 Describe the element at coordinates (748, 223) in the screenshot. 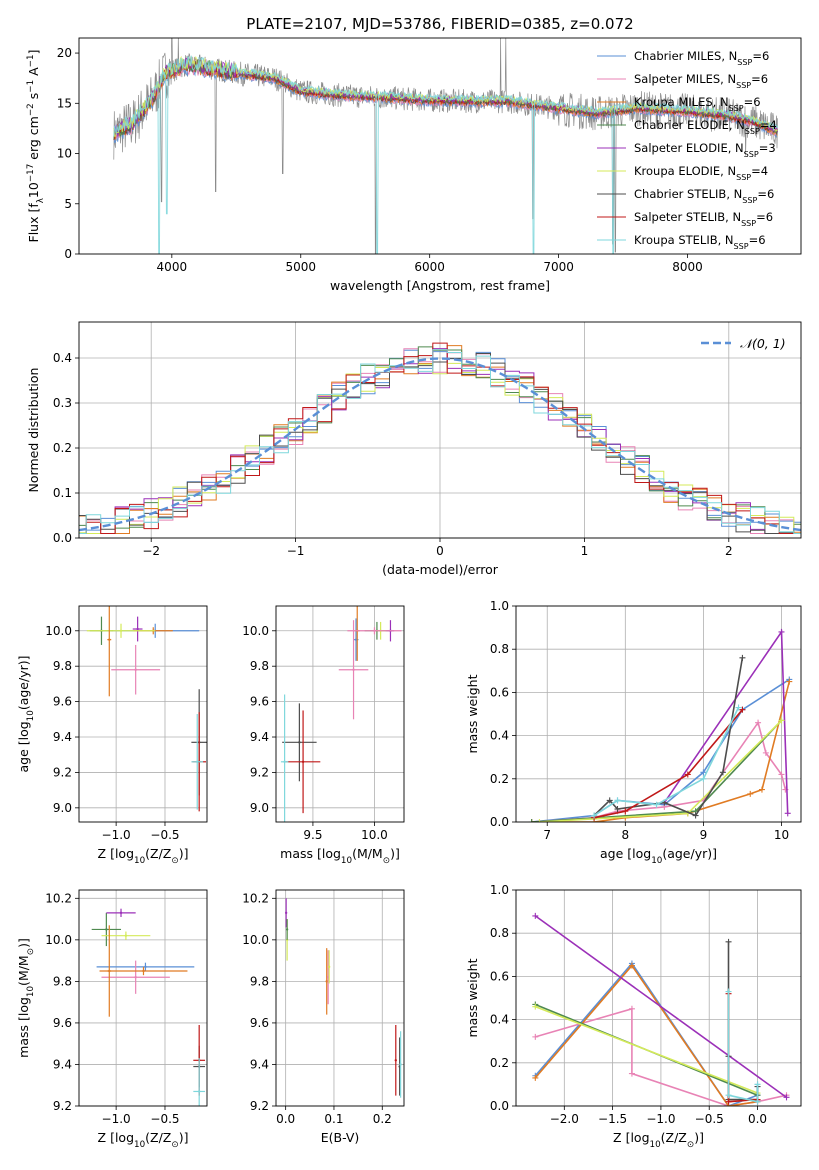

I see `legend-entry-7-part: SSP` at that location.